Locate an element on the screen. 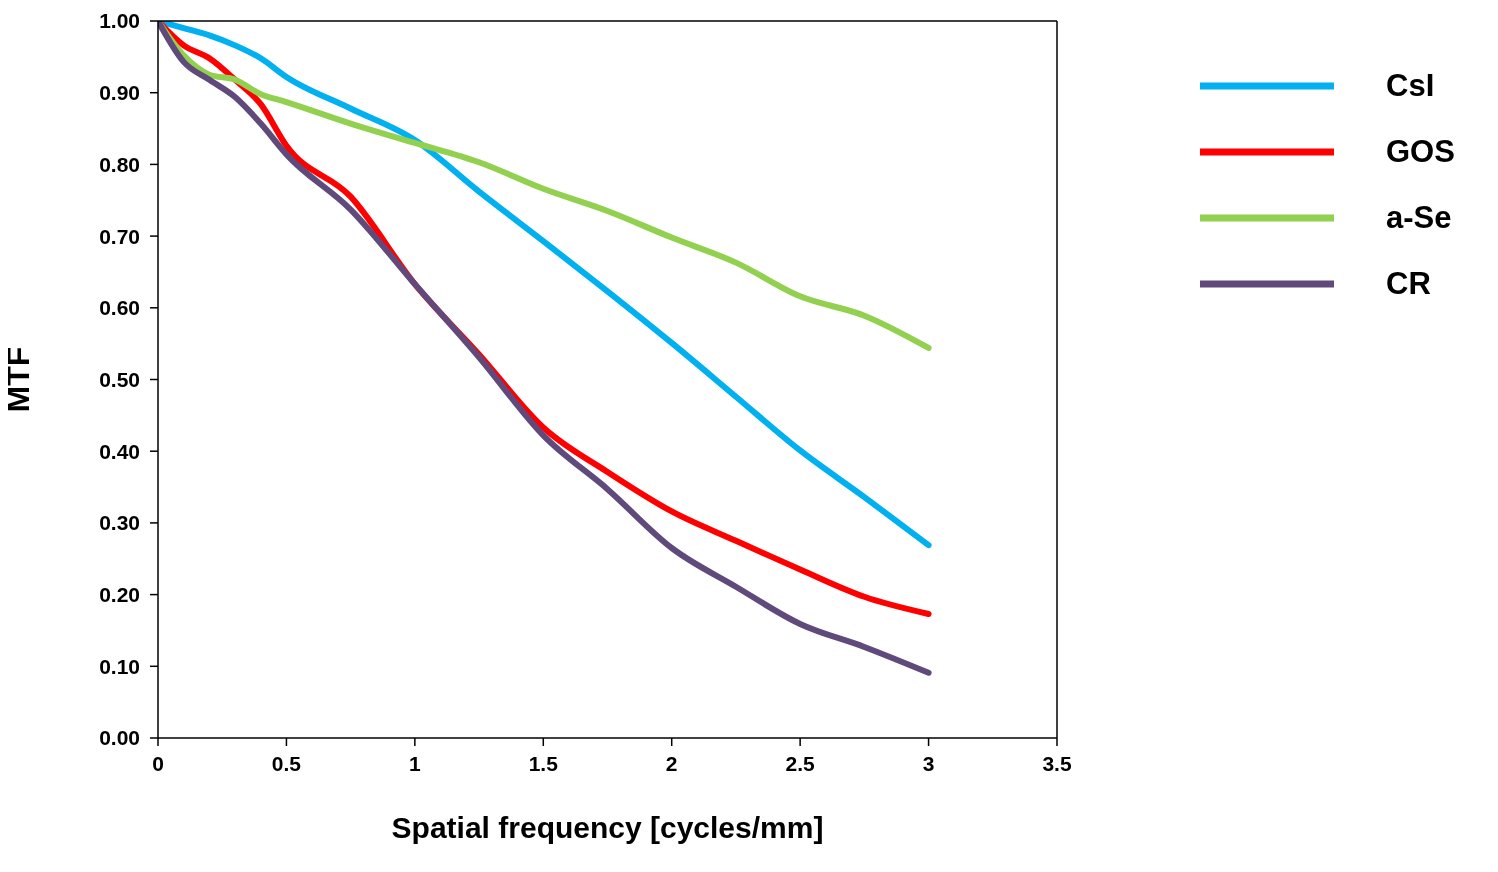 This screenshot has height=872, width=1498. legend-label: CR is located at coordinates (1408, 284).